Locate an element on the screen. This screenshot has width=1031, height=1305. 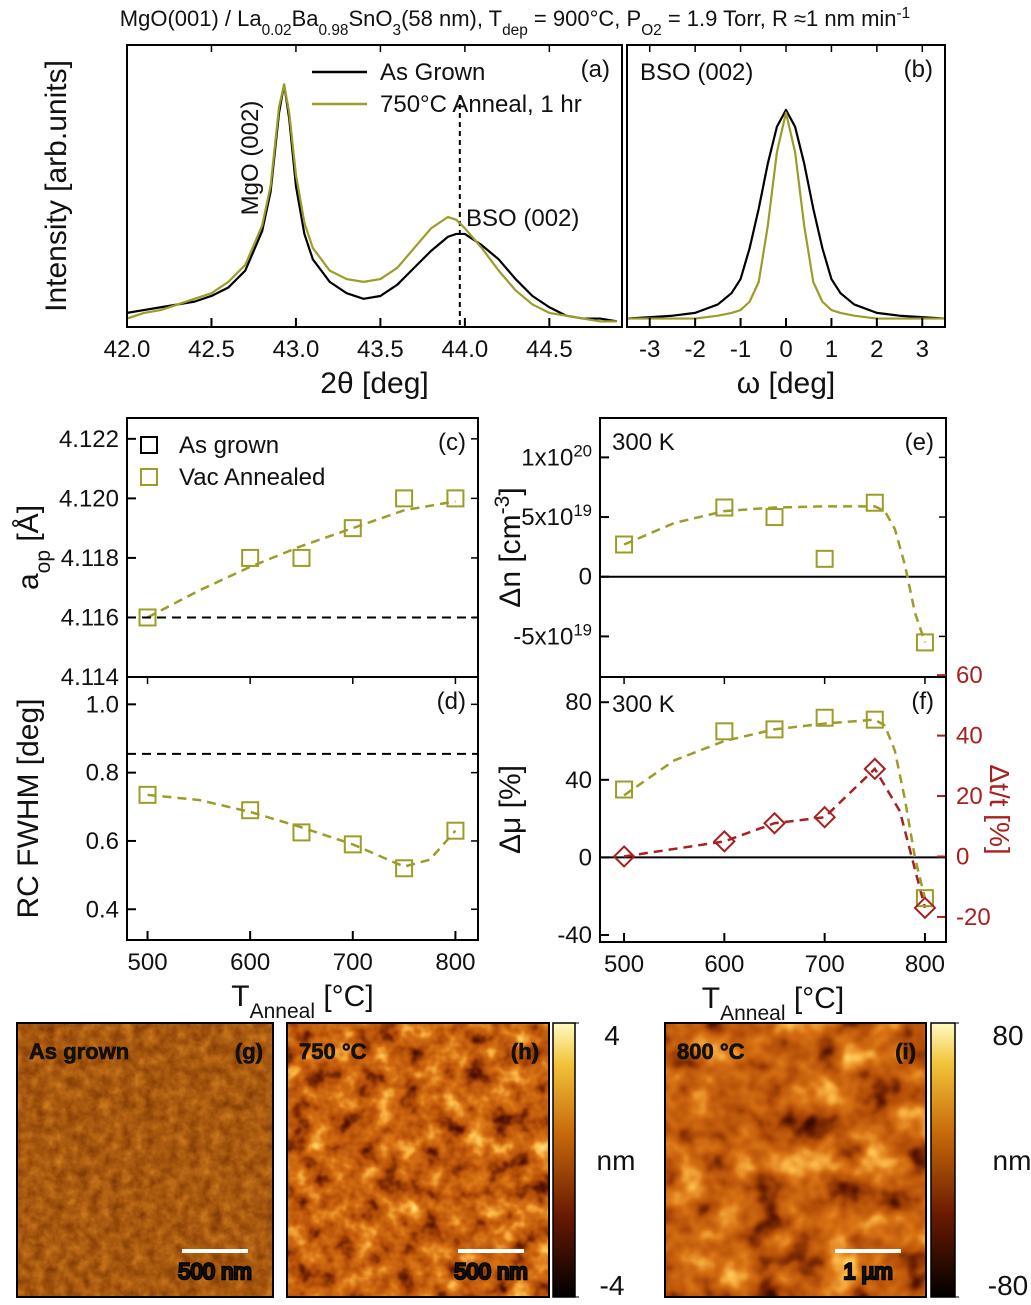
x-tick-label: 500 is located at coordinates (624, 964).